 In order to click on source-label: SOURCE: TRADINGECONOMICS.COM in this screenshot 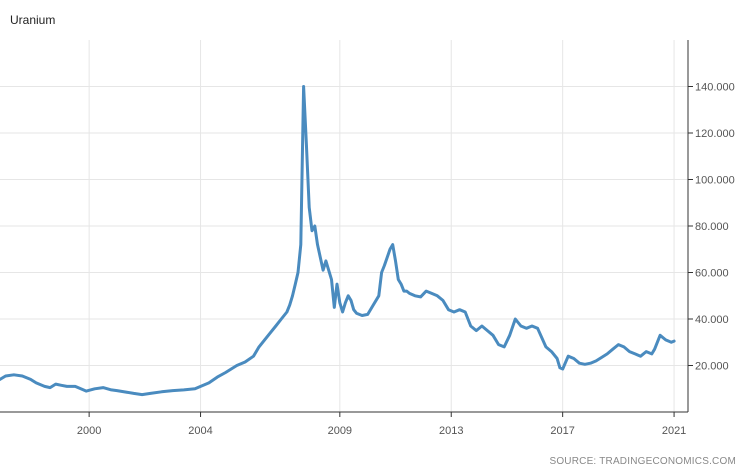, I will do `click(642, 461)`.